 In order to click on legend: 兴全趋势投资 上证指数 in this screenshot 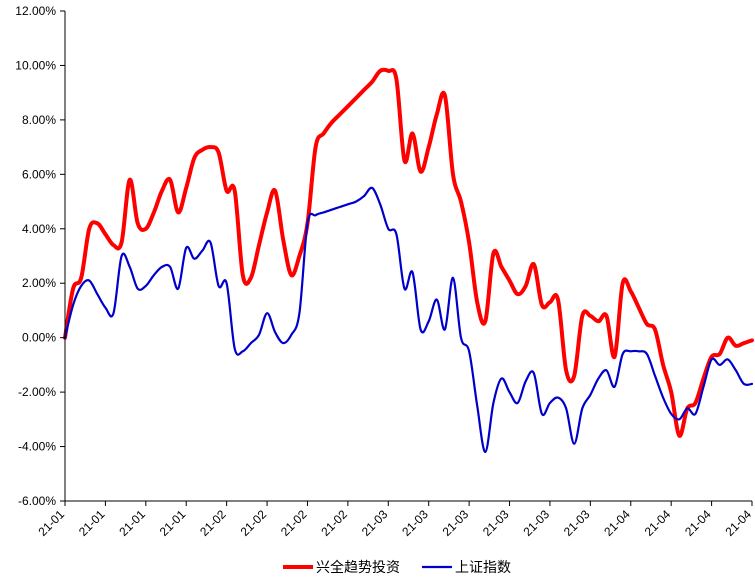, I will do `click(397, 567)`.